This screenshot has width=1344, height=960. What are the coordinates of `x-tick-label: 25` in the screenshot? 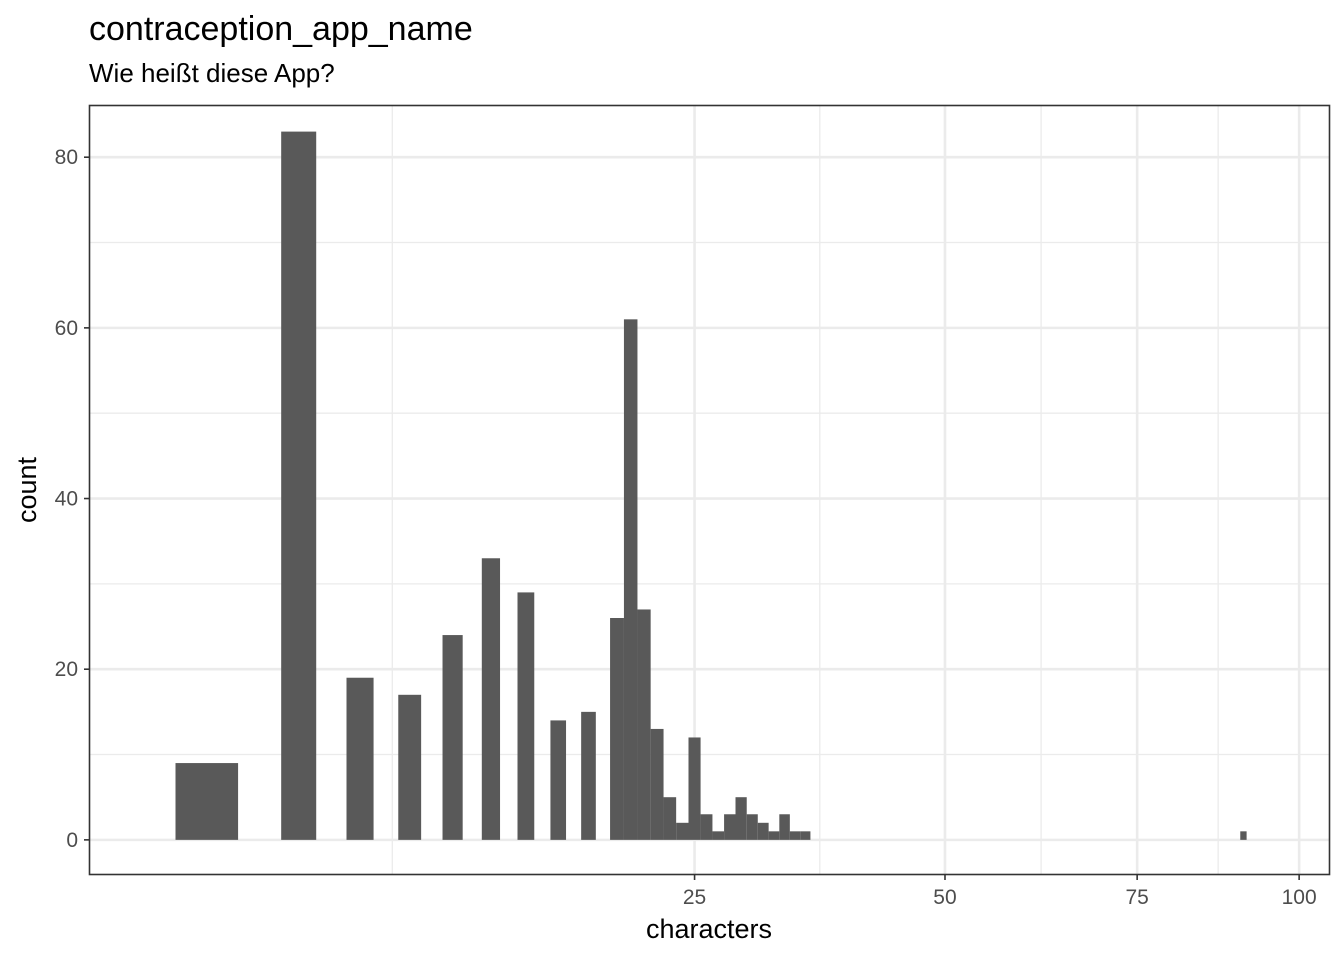 It's located at (694, 897).